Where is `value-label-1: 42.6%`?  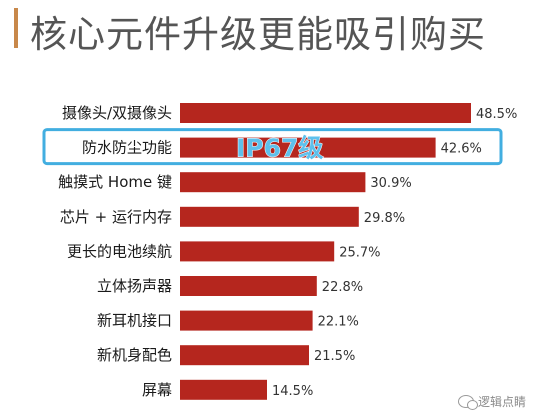
value-label-1: 42.6% is located at coordinates (461, 149).